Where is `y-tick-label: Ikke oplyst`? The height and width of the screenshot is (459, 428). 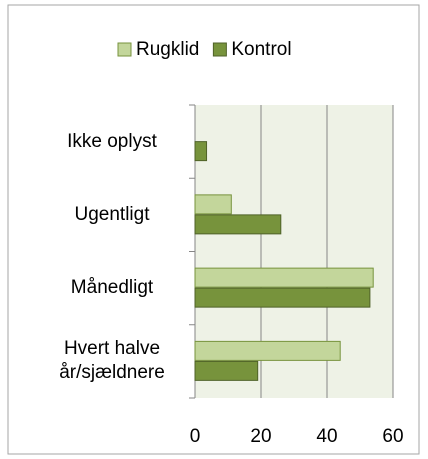
y-tick-label: Ikke oplyst is located at coordinates (112, 141).